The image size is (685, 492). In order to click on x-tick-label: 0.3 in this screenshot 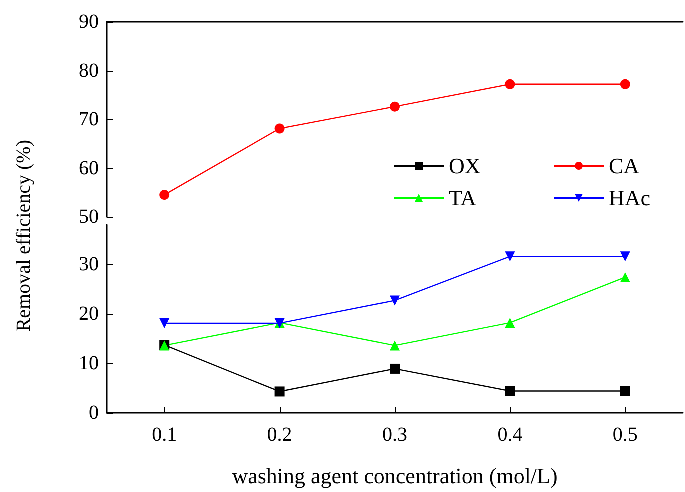, I will do `click(395, 435)`.